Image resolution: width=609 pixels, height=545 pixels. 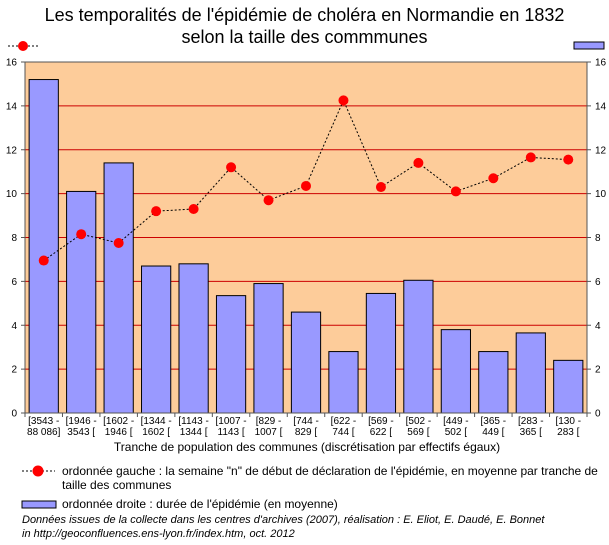 I want to click on x-tick-label: [1602 -1946 [, so click(x=118, y=427).